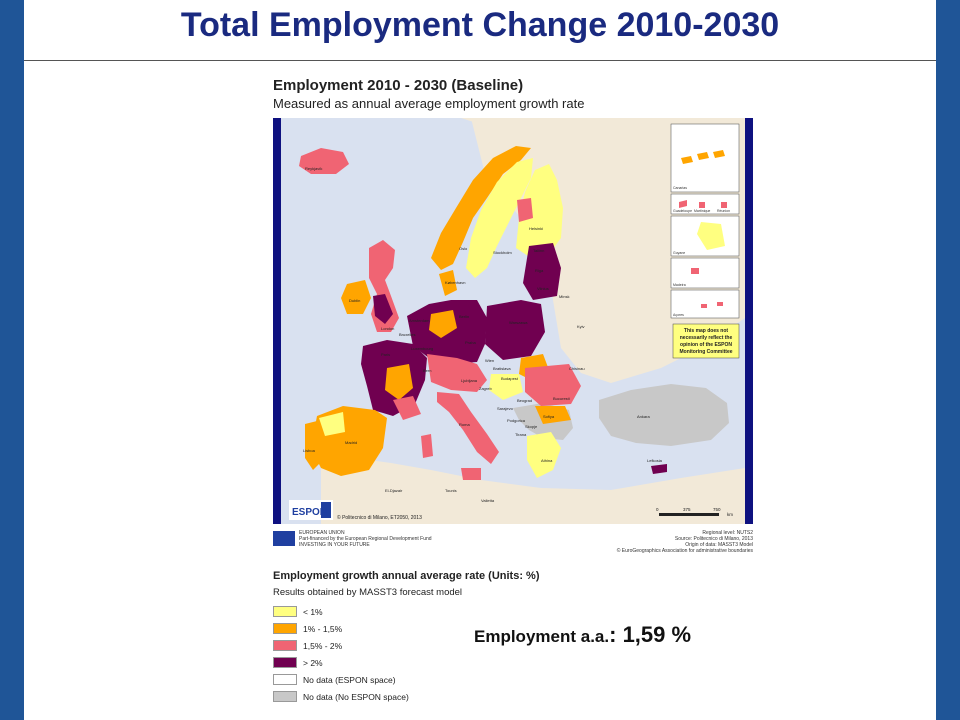 Image resolution: width=960 pixels, height=720 pixels. Describe the element at coordinates (655, 460) in the screenshot. I see `city-label: Lefkosia` at that location.